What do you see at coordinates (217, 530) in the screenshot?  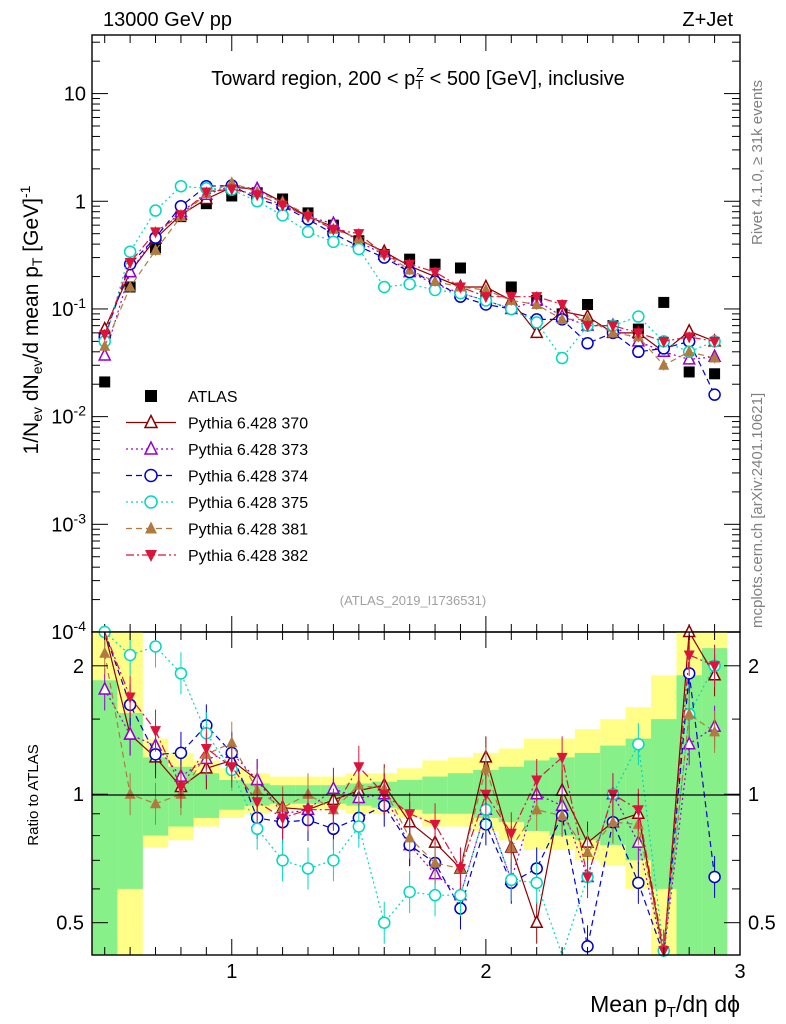 I see `legend-entry: Pythia 6.428 381` at bounding box center [217, 530].